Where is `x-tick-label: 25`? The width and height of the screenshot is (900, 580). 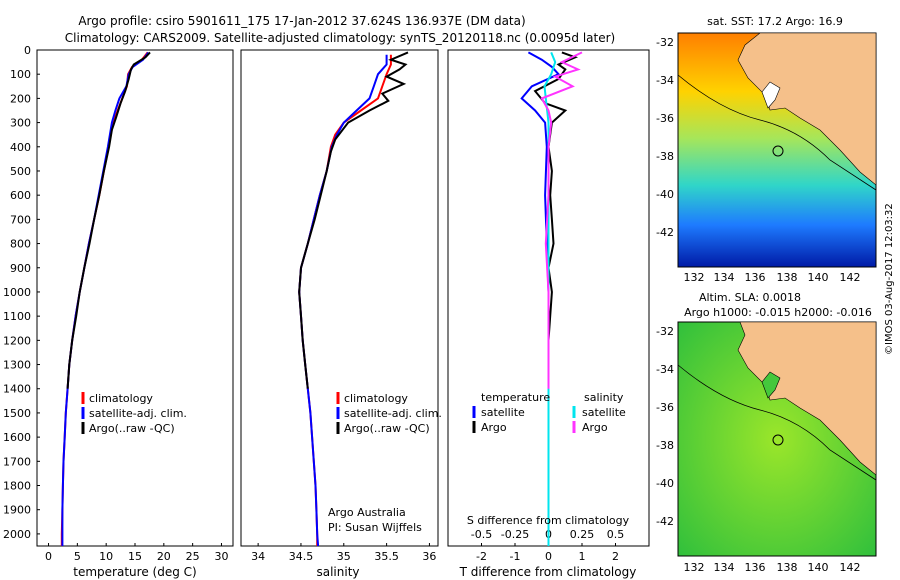 x-tick-label: 25 is located at coordinates (193, 556).